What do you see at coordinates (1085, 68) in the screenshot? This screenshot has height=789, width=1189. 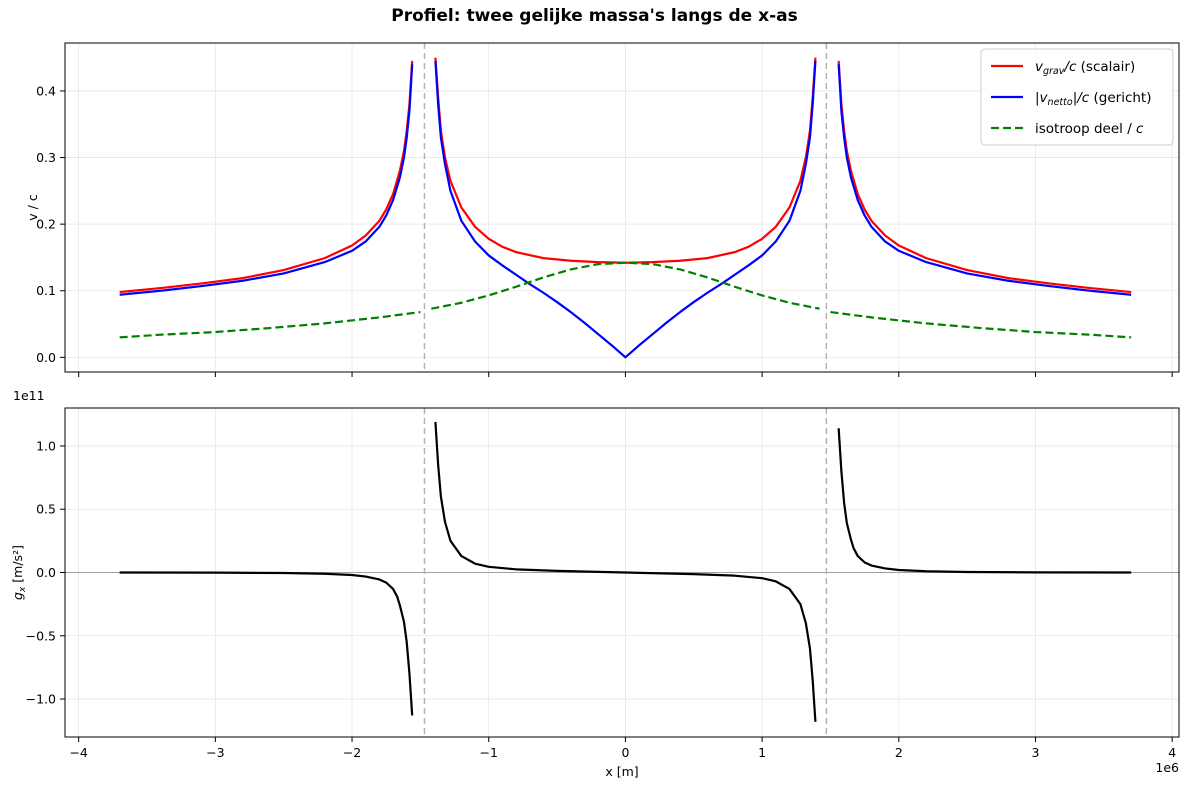 I see `legend-entry-0: vgrav/c (scalair)` at bounding box center [1085, 68].